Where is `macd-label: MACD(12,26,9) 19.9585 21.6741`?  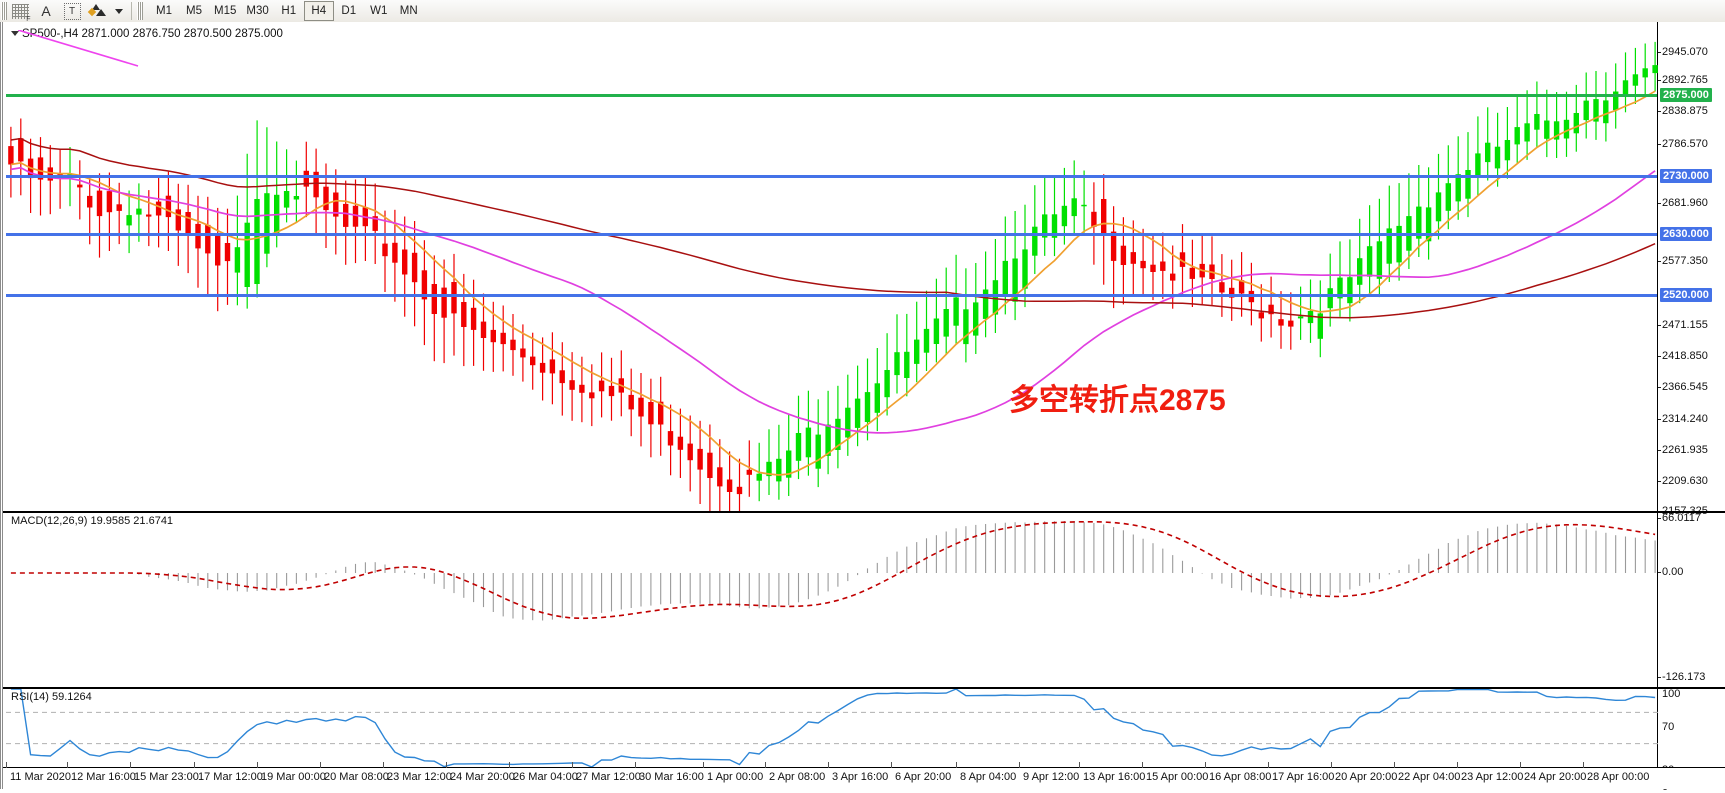 macd-label: MACD(12,26,9) 19.9585 21.6741 is located at coordinates (92, 521).